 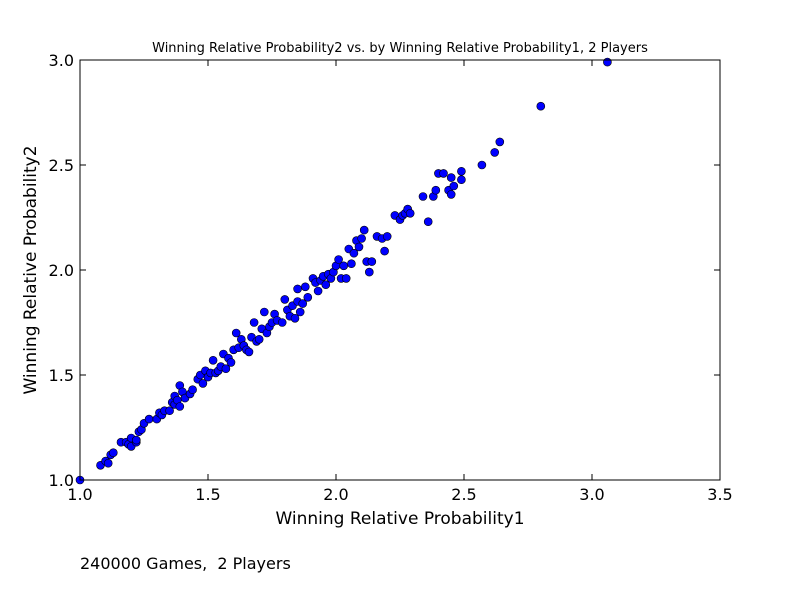 I want to click on x-tick-label: 3.0, so click(x=591, y=494).